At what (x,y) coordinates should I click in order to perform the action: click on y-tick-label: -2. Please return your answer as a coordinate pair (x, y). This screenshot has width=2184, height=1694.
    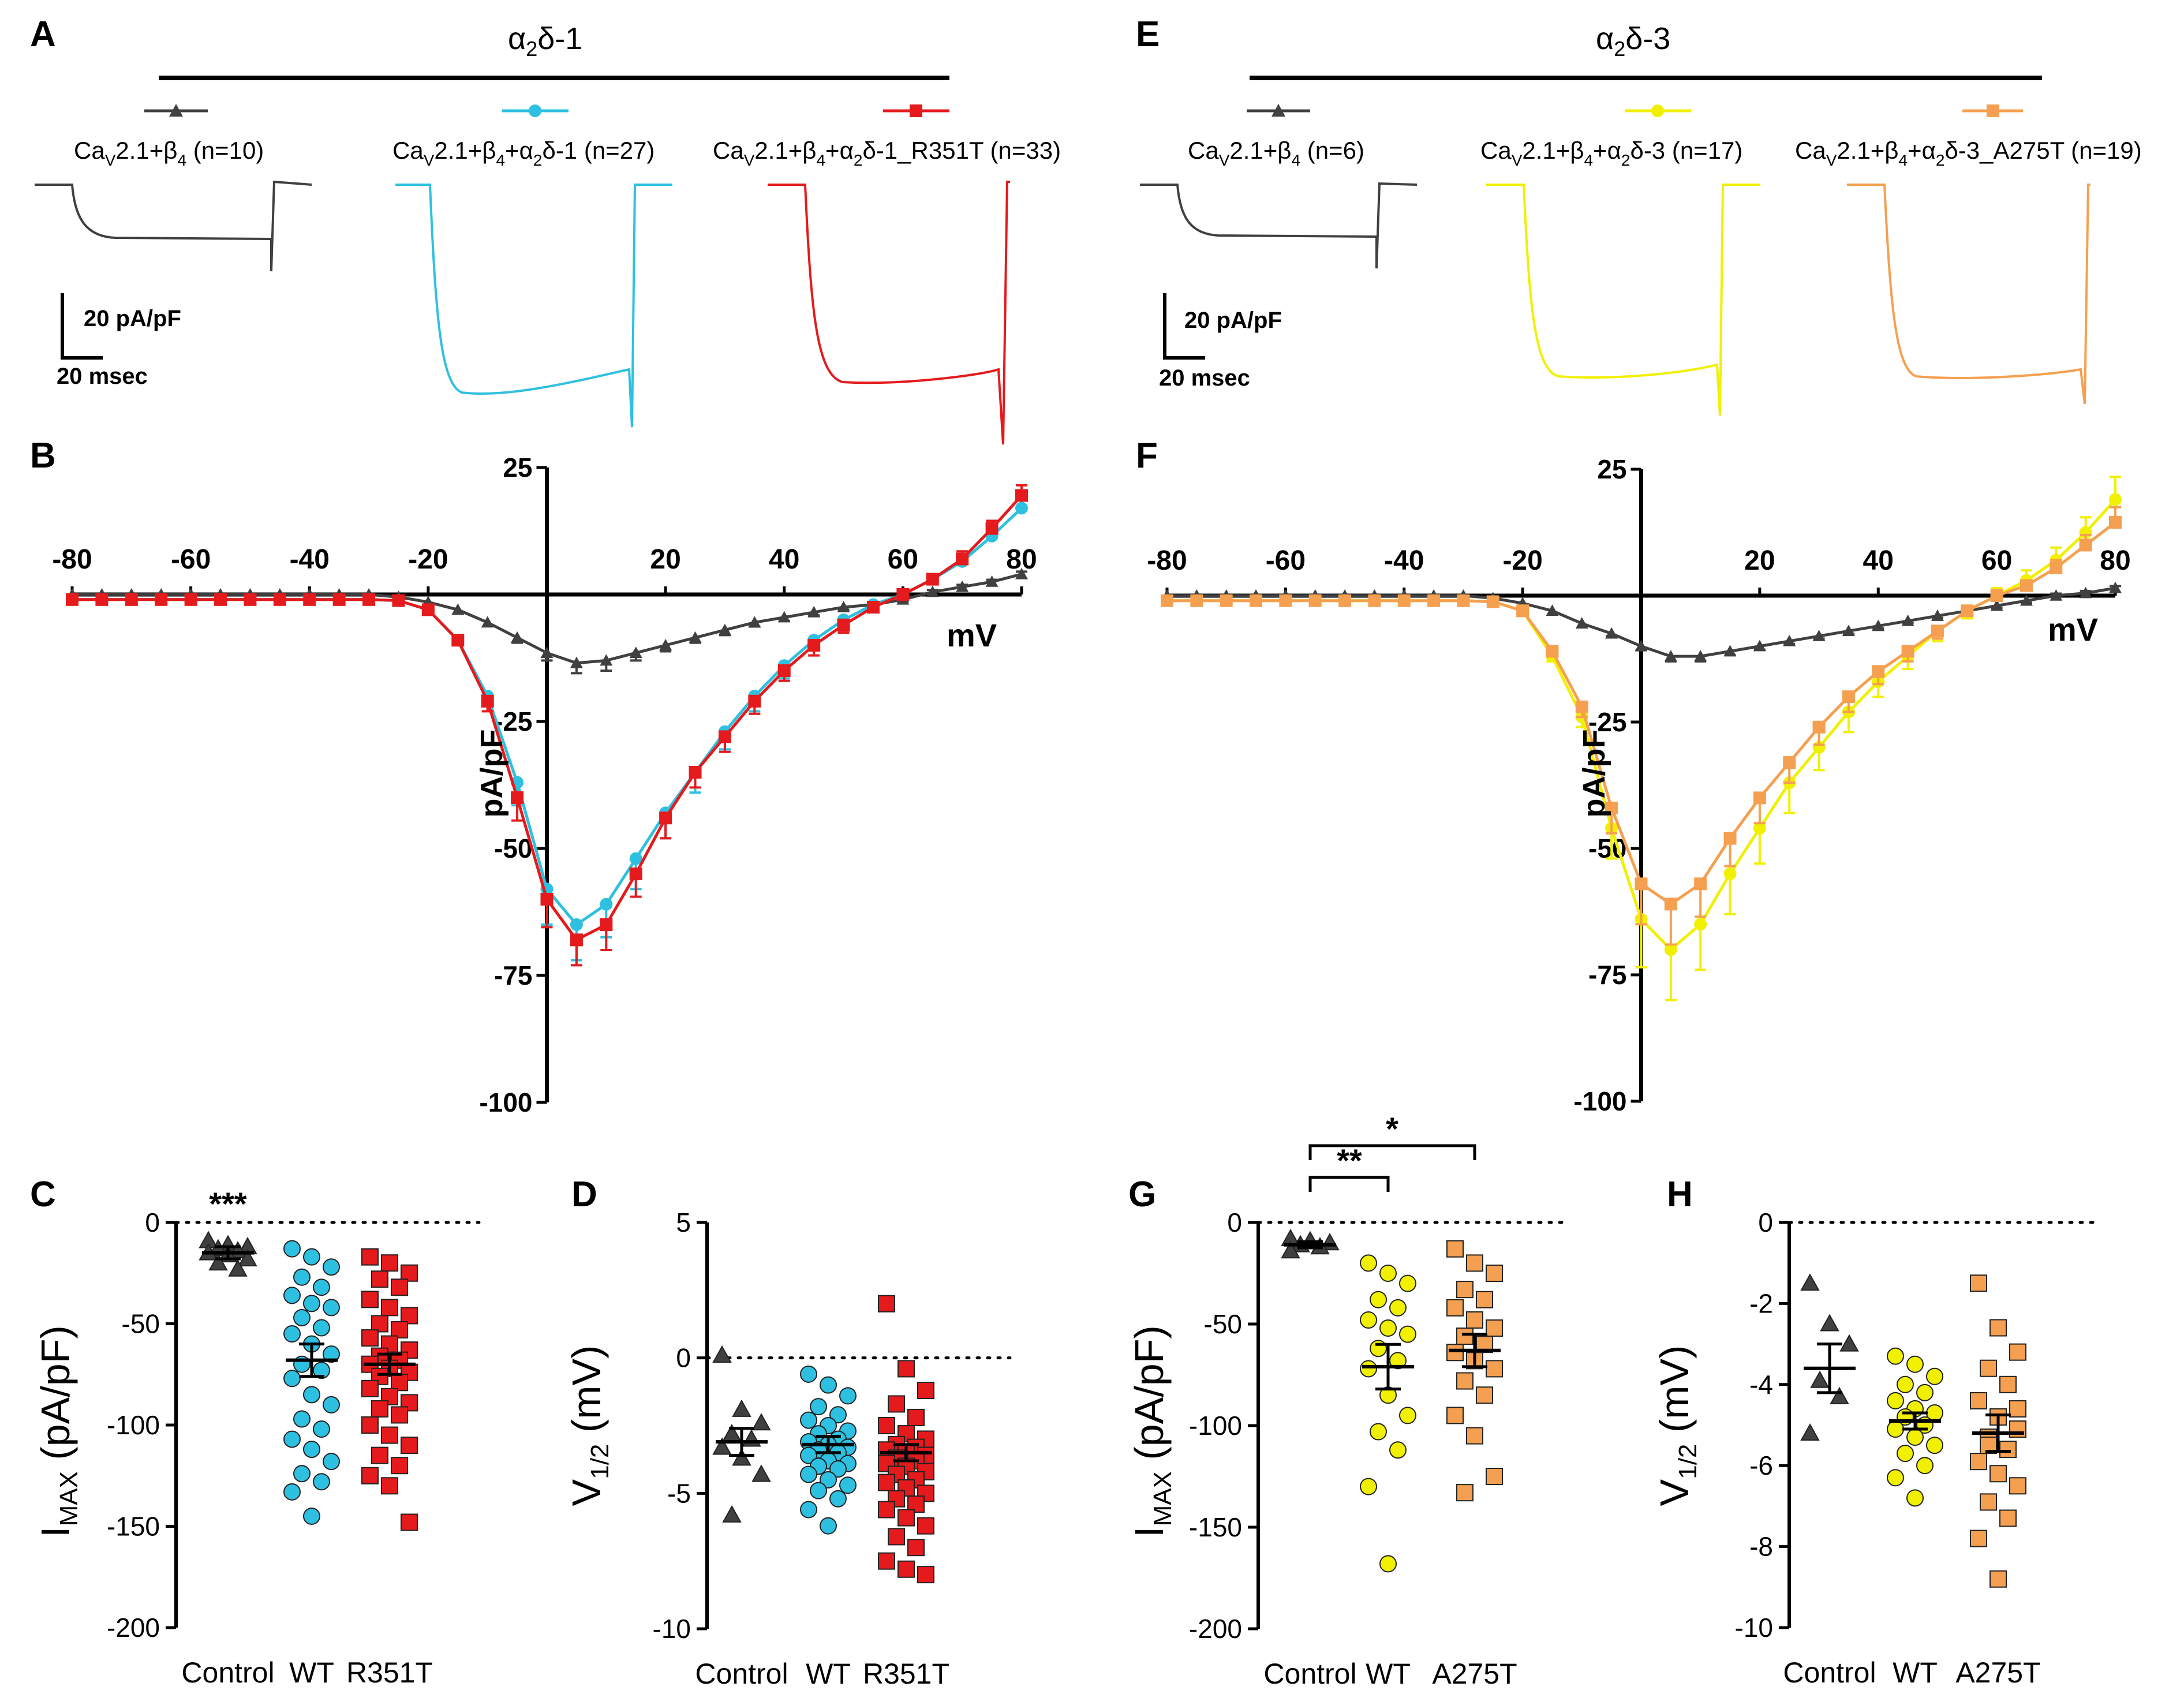
    Looking at the image, I should click on (1761, 1303).